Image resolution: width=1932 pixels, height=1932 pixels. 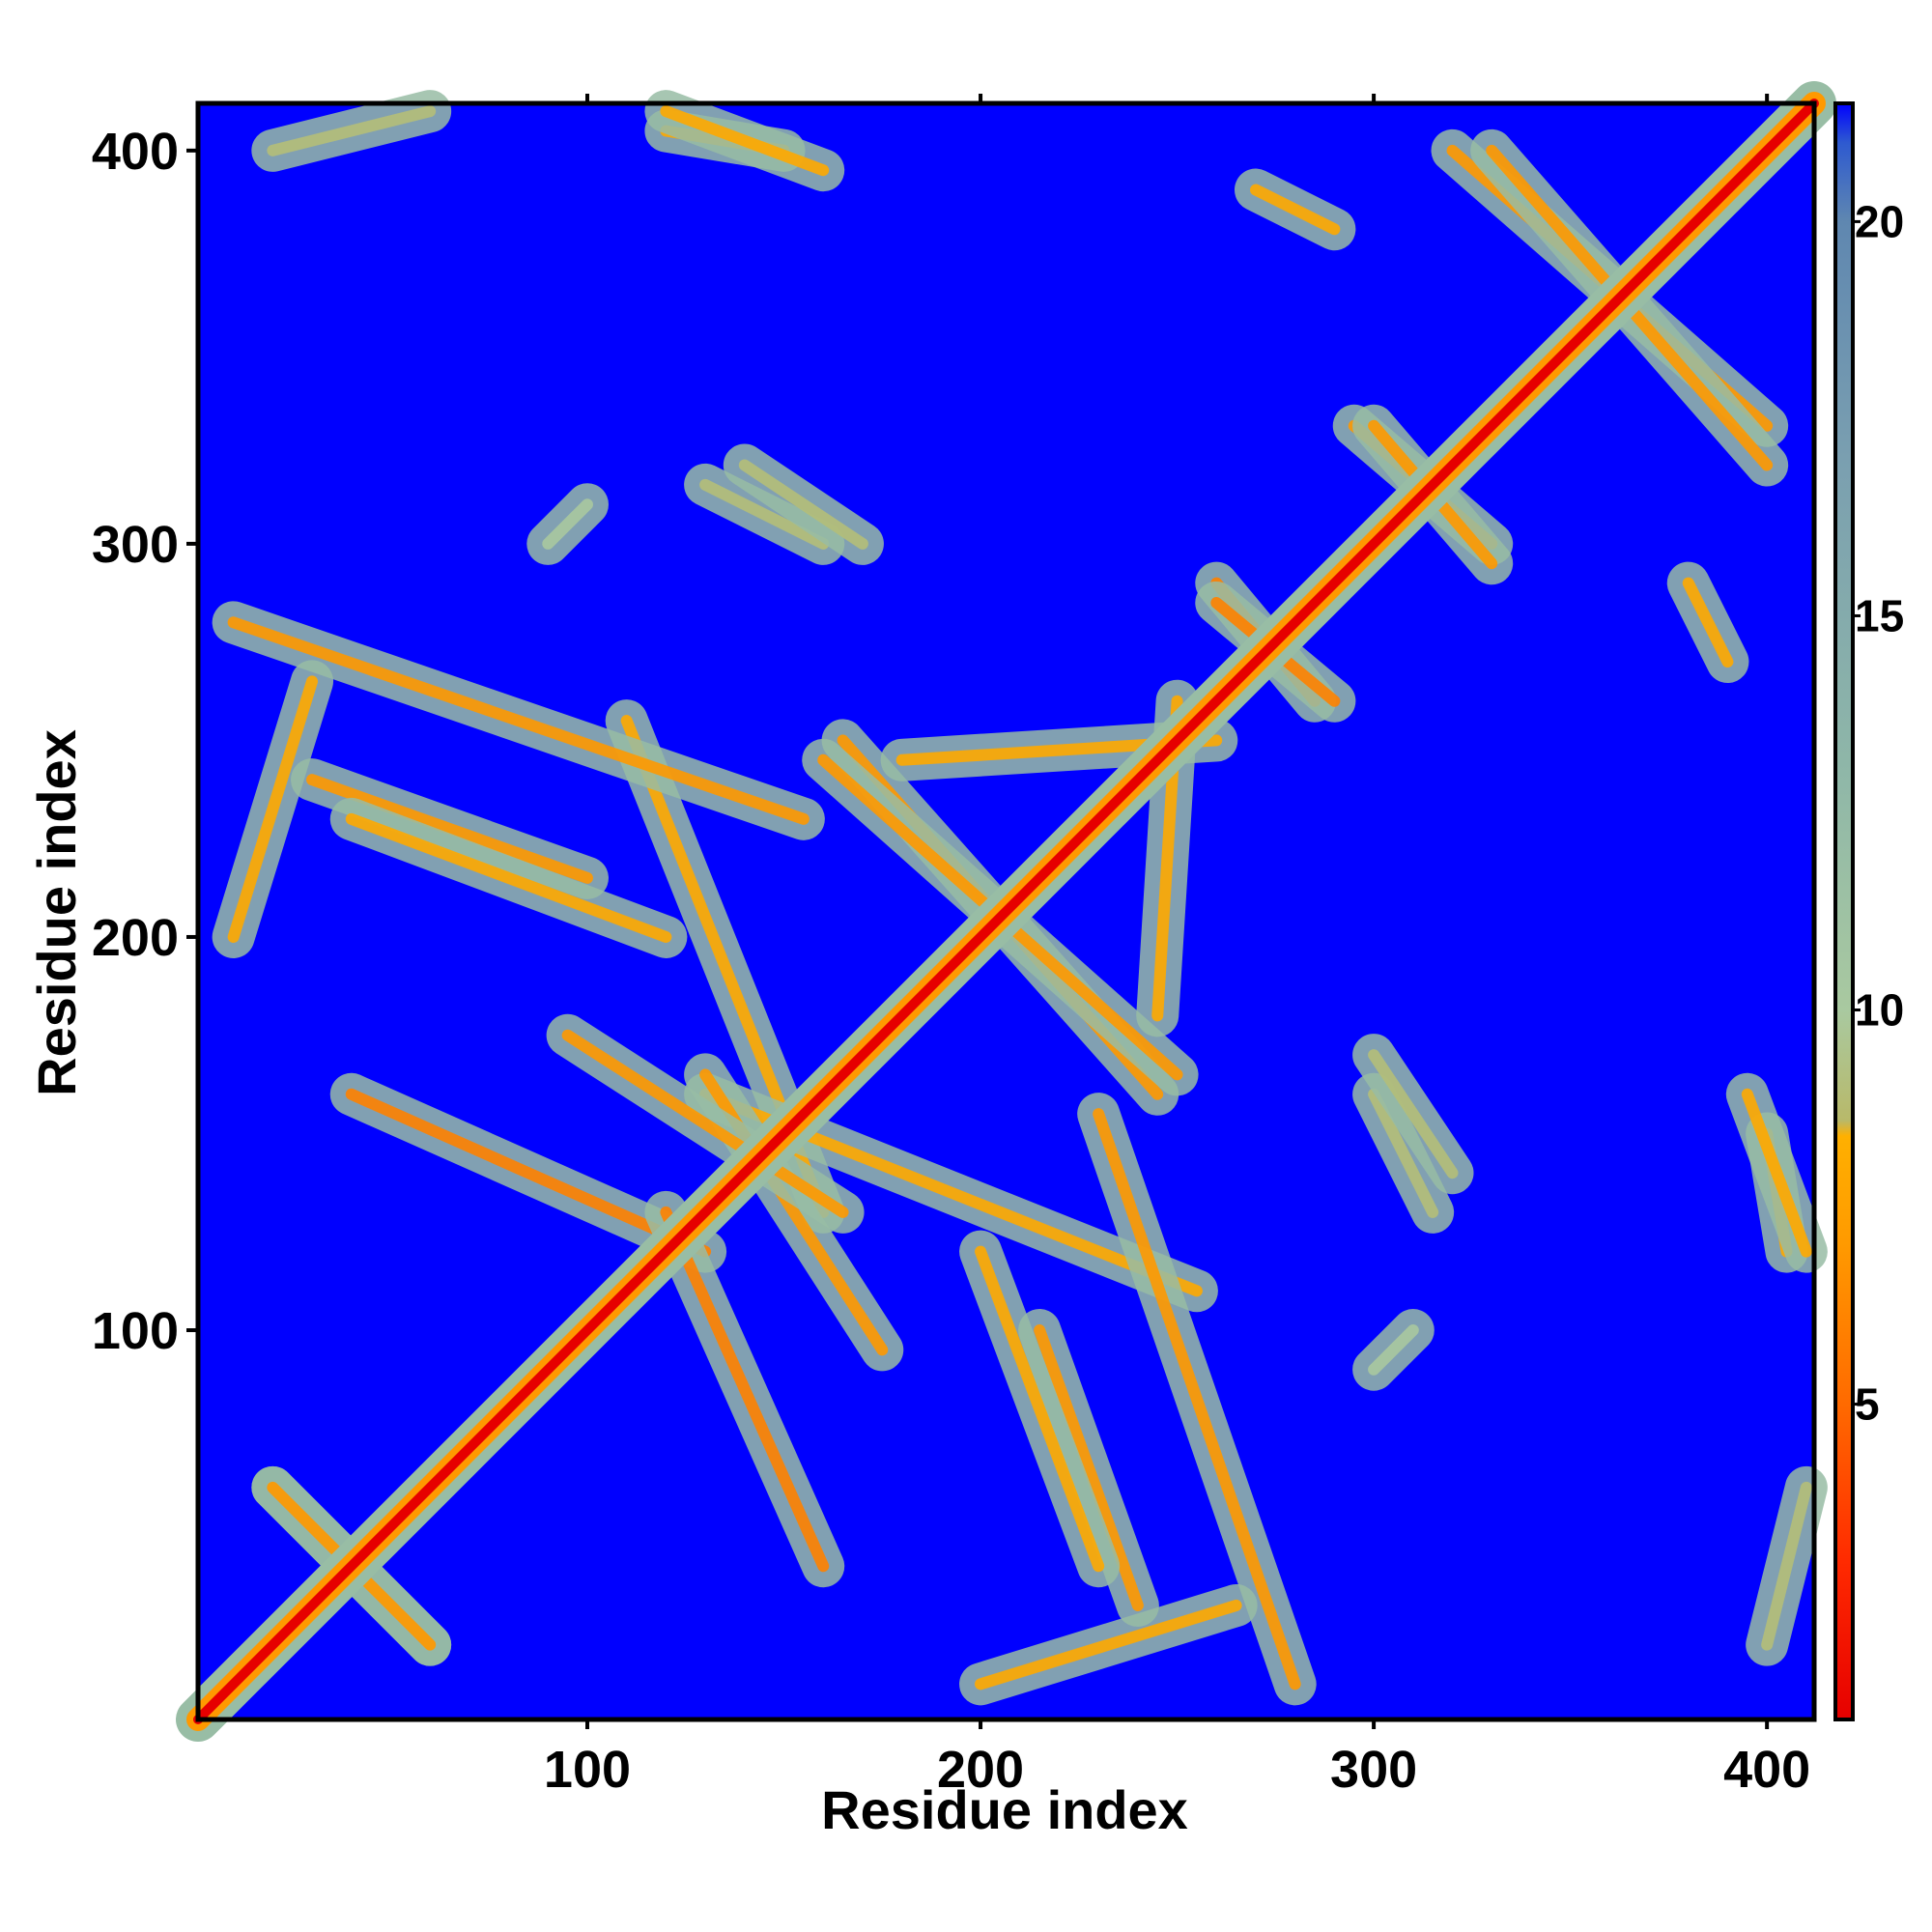 What do you see at coordinates (1373, 1770) in the screenshot?
I see `x-tick-label: 300` at bounding box center [1373, 1770].